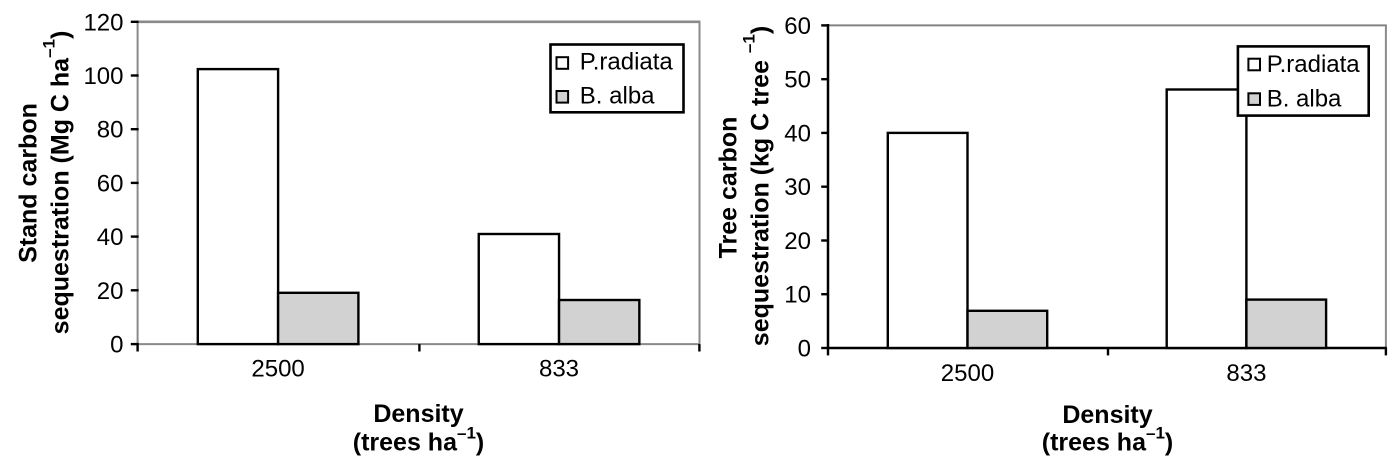  Describe the element at coordinates (110, 130) in the screenshot. I see `svg-text: 80` at that location.